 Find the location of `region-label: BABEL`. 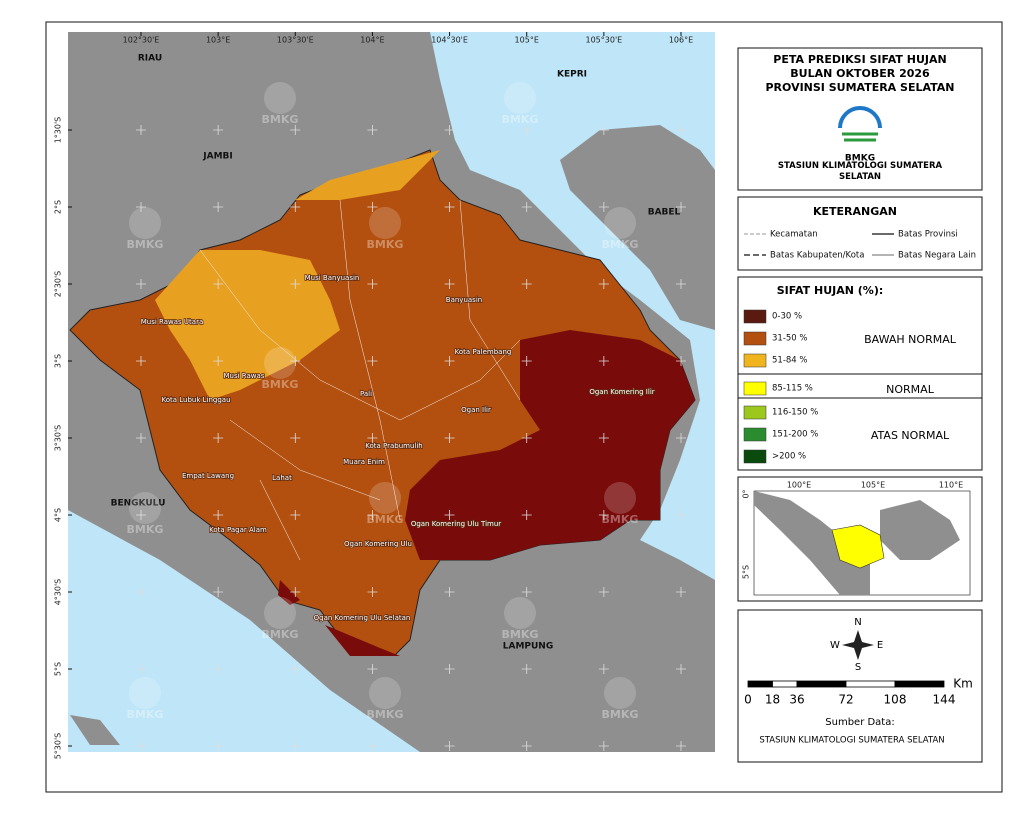

region-label: BABEL is located at coordinates (664, 213).